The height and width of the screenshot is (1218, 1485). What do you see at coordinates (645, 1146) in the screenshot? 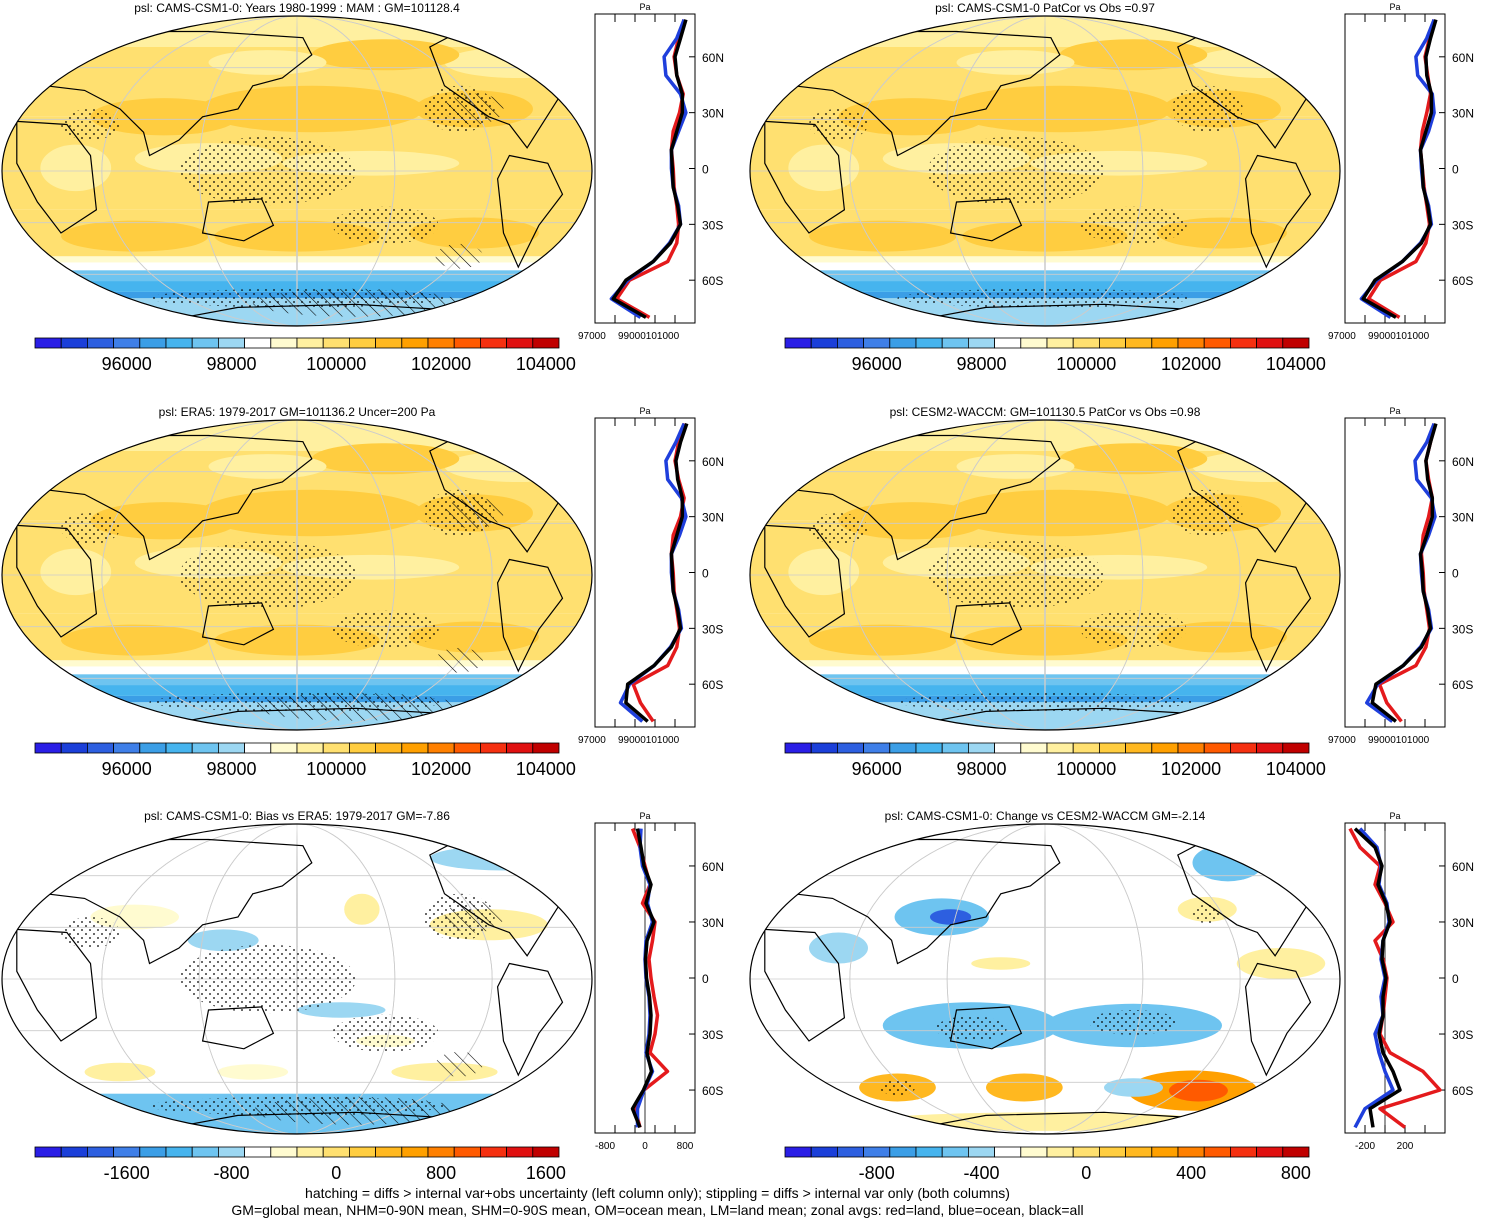
I see `zonal-x-label: 0` at bounding box center [645, 1146].